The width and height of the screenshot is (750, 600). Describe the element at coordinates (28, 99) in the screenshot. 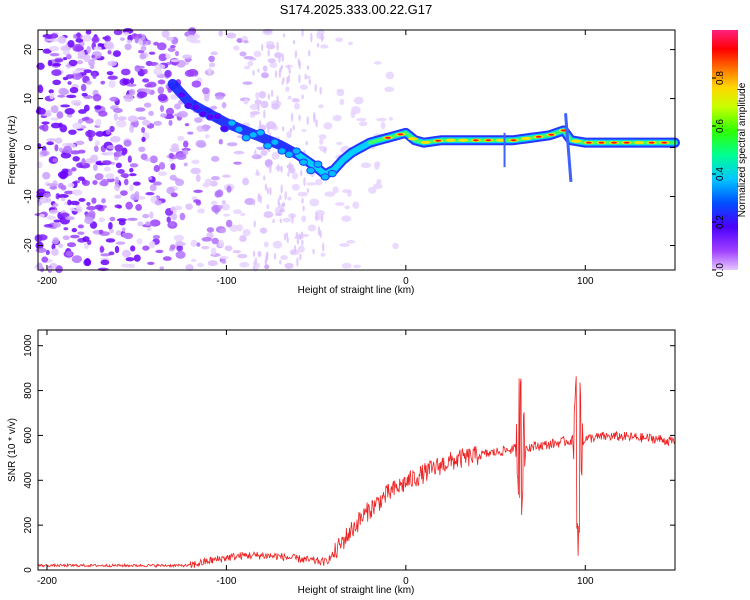

I see `spectrogram-y-tick-label: 10` at that location.